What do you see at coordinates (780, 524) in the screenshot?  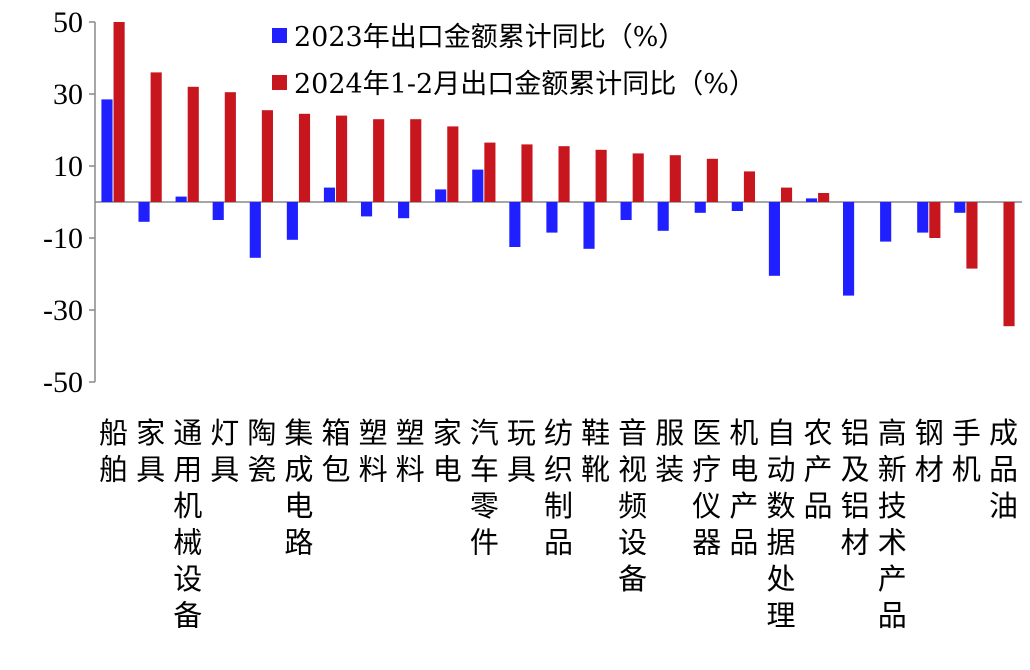 I see `category-label: 自动数据处理` at bounding box center [780, 524].